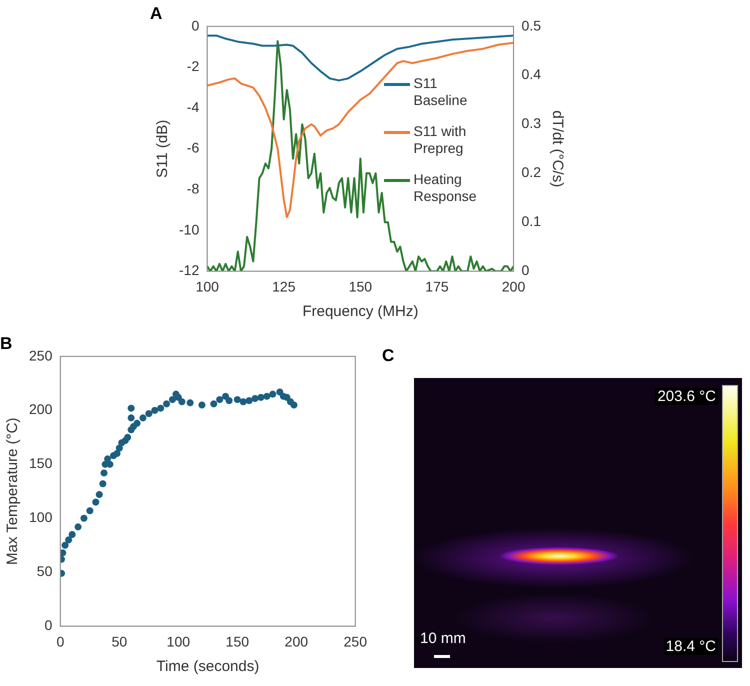 Image resolution: width=750 pixels, height=686 pixels. I want to click on y-tick-label: -2, so click(193, 66).